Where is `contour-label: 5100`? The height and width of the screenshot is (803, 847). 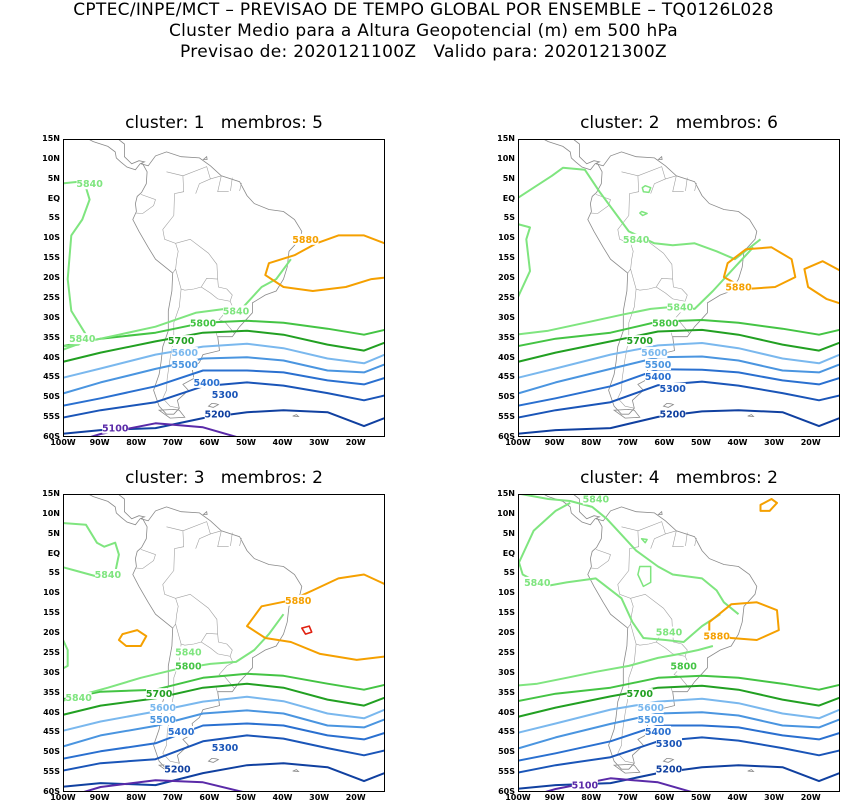 contour-label: 5100 is located at coordinates (585, 786).